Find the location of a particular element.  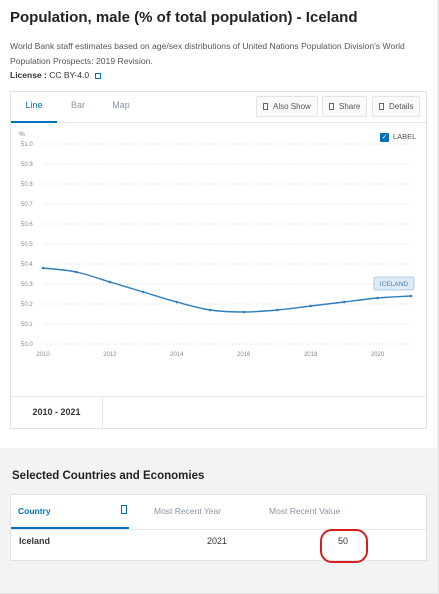

column-header-value: Most Recent Value is located at coordinates (305, 511).